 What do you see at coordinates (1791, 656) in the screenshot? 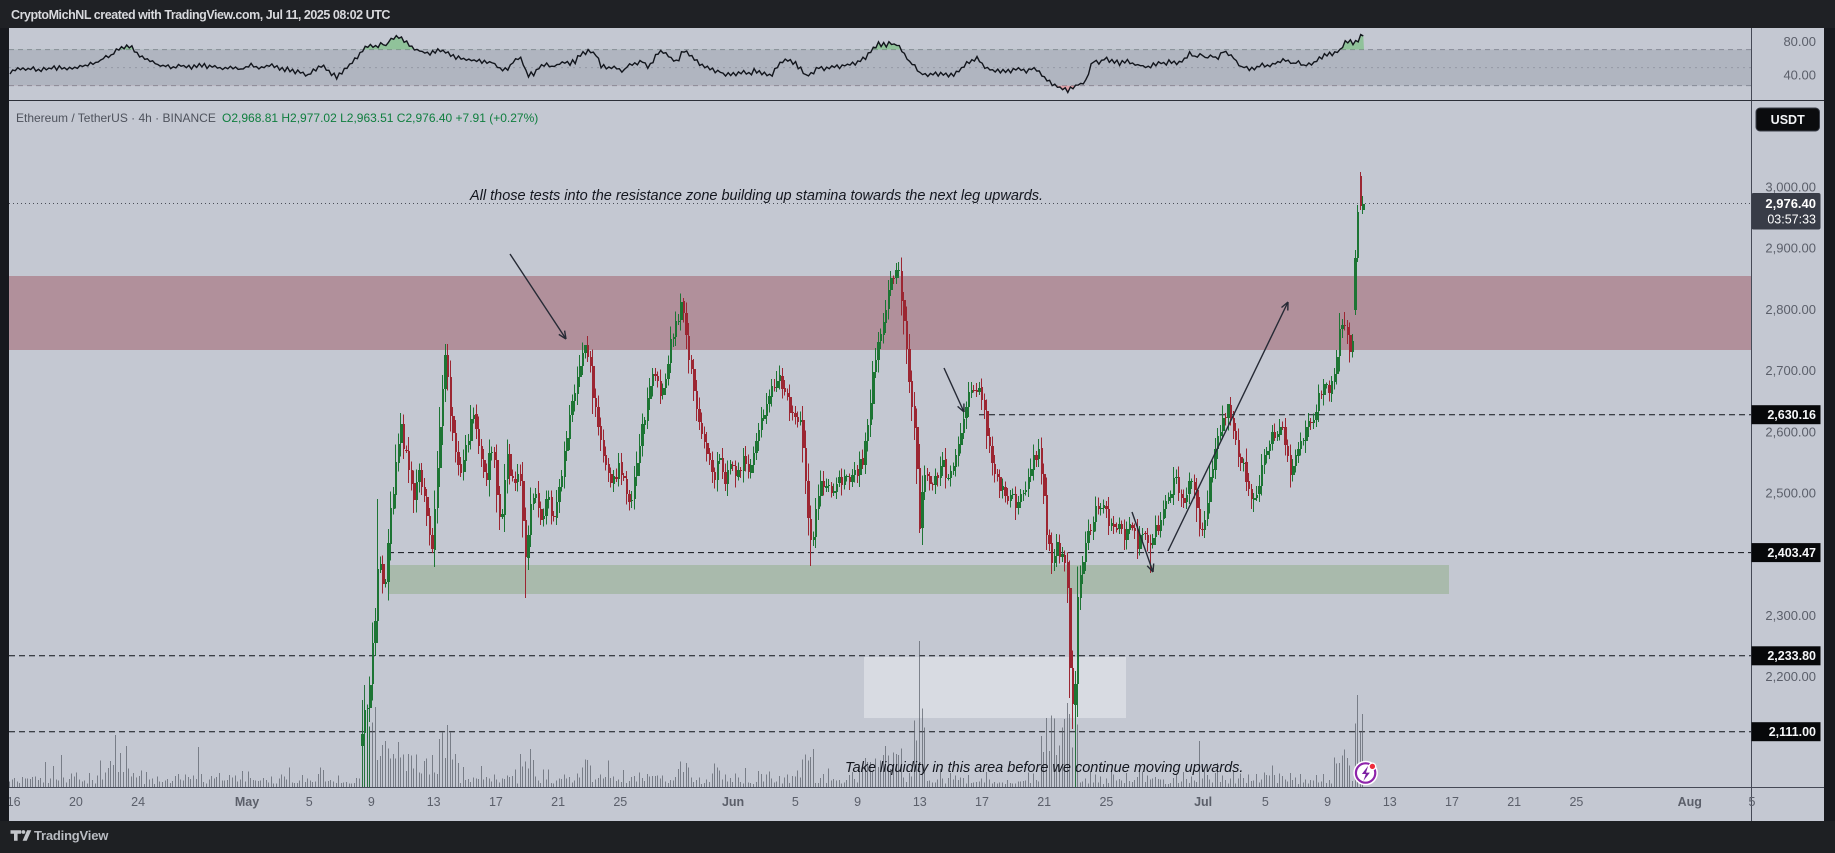
I see `svg-text: 2,233.80` at bounding box center [1791, 656].